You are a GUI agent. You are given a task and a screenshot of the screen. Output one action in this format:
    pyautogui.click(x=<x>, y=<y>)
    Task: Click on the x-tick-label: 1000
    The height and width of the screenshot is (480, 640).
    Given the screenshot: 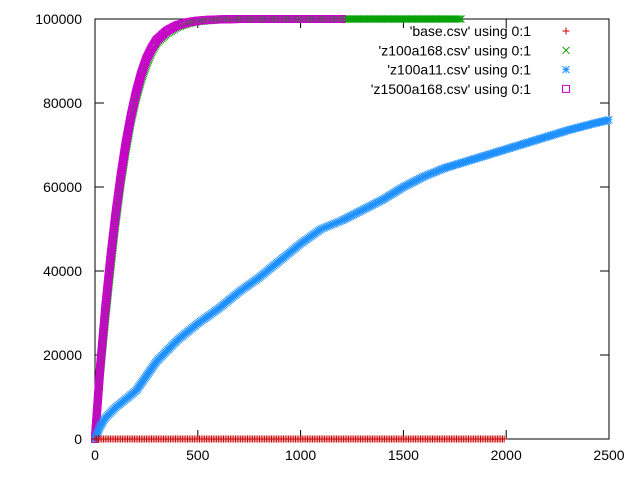 What is the action you would take?
    pyautogui.click(x=300, y=455)
    